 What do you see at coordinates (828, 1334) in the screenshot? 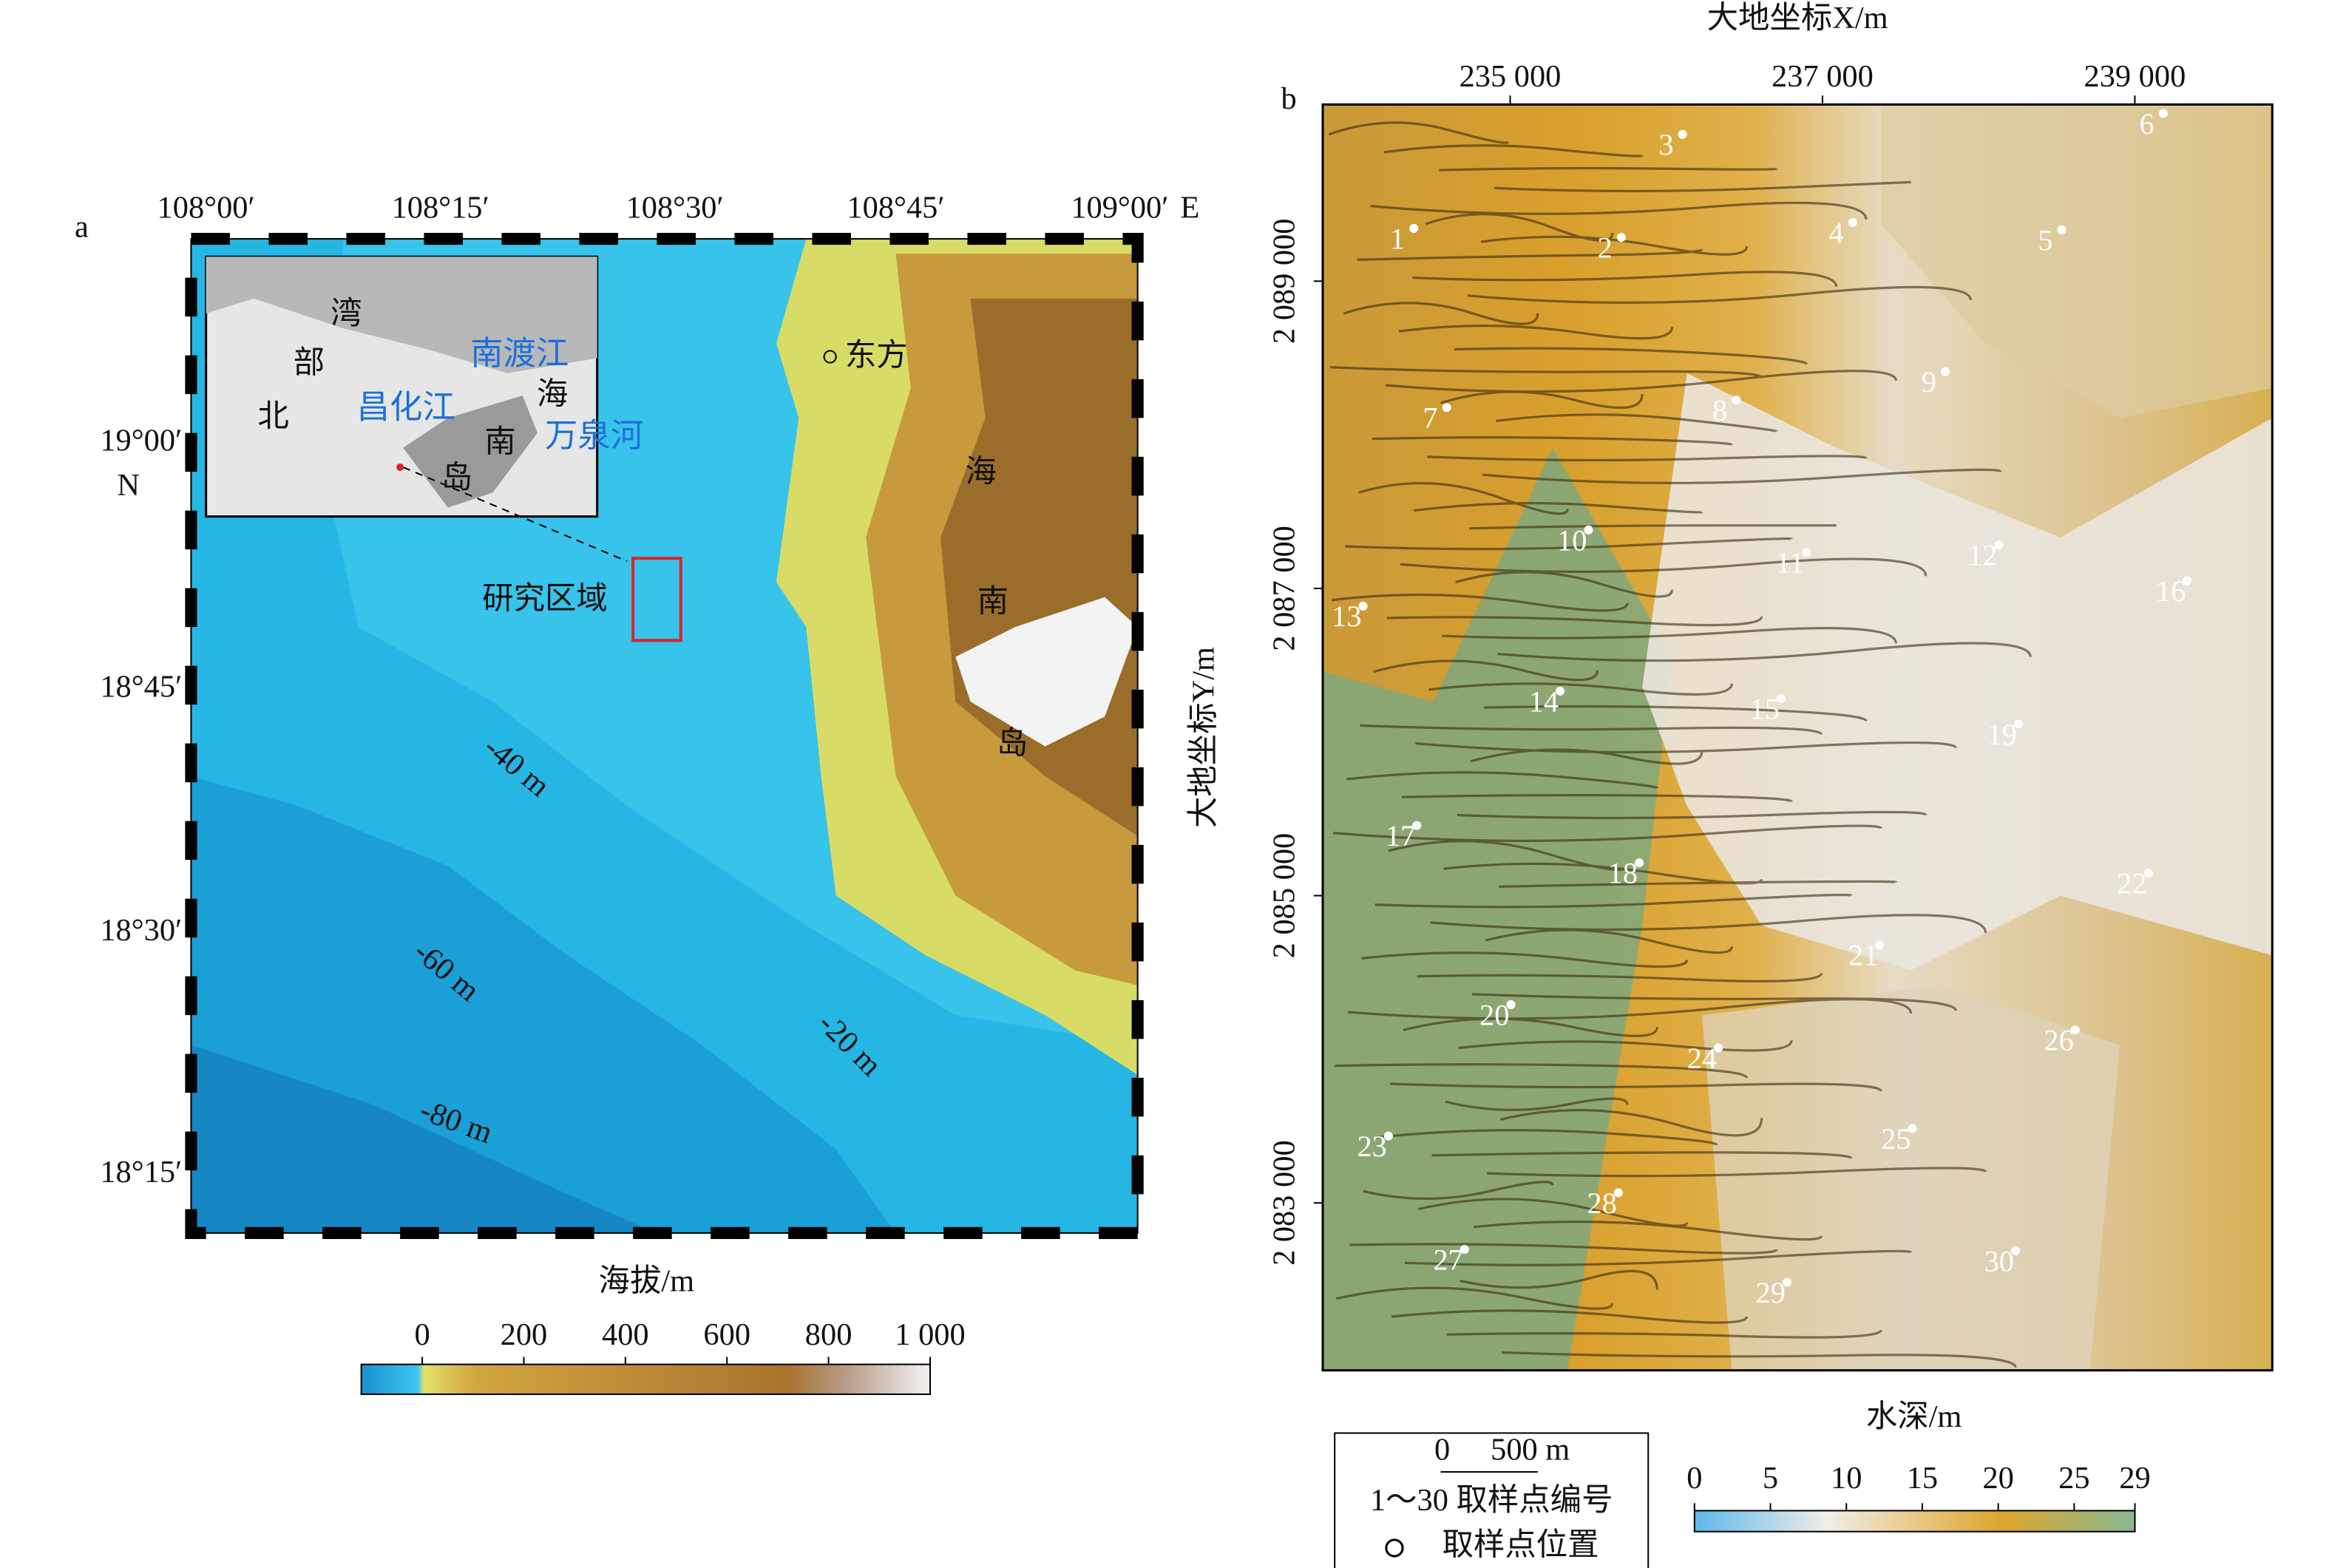
I see `colorbar-tick-label: 800` at bounding box center [828, 1334].